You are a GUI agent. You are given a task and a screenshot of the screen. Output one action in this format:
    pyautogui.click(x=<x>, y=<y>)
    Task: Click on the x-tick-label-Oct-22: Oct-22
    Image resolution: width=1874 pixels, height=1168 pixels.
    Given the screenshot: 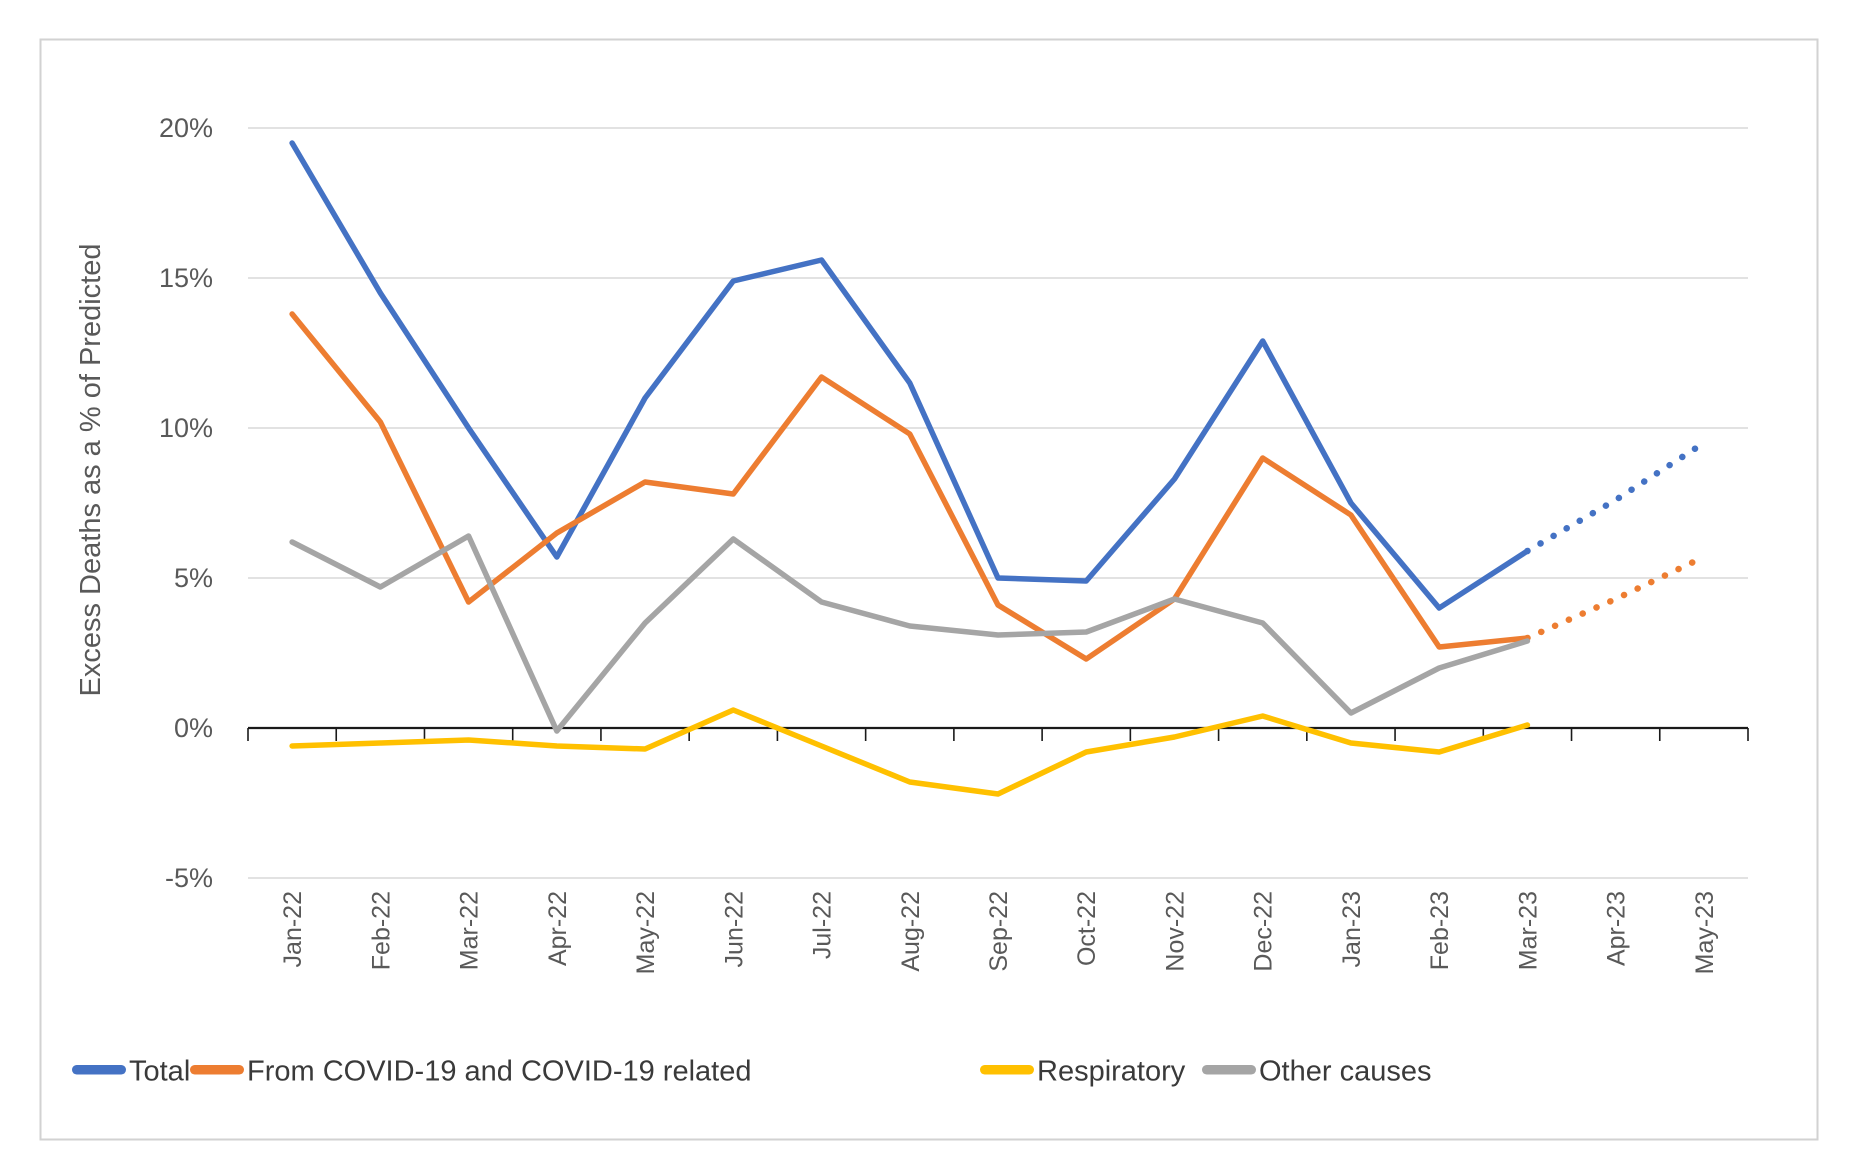 What is the action you would take?
    pyautogui.click(x=1087, y=928)
    